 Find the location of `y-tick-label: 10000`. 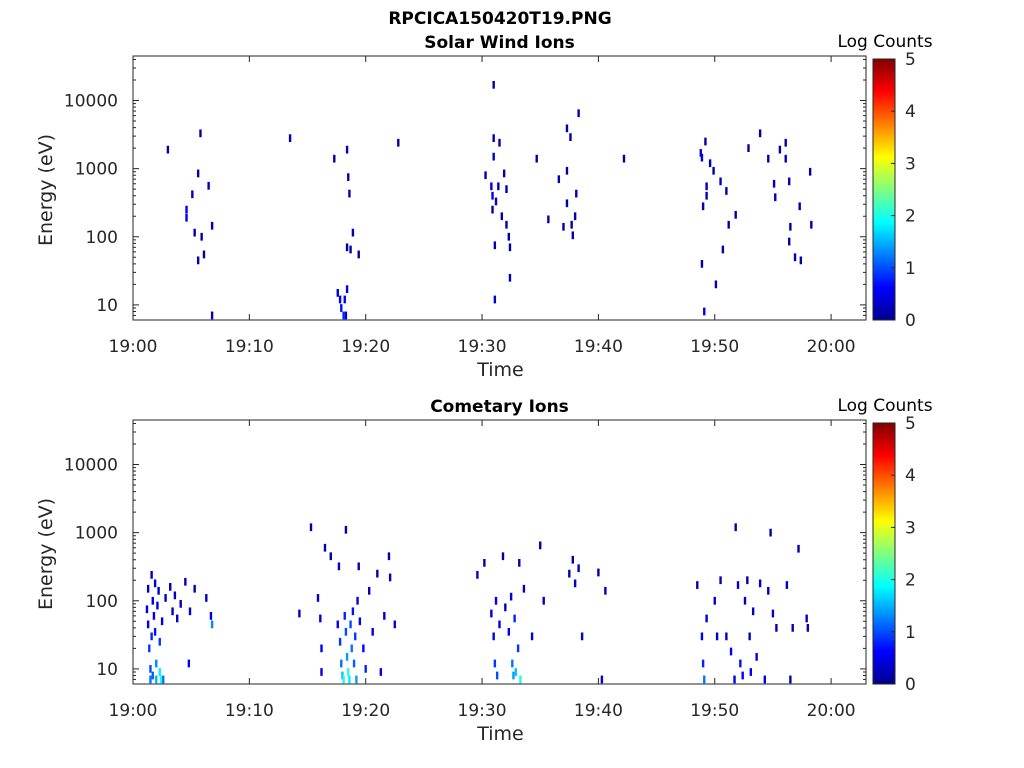

y-tick-label: 10000 is located at coordinates (91, 102).